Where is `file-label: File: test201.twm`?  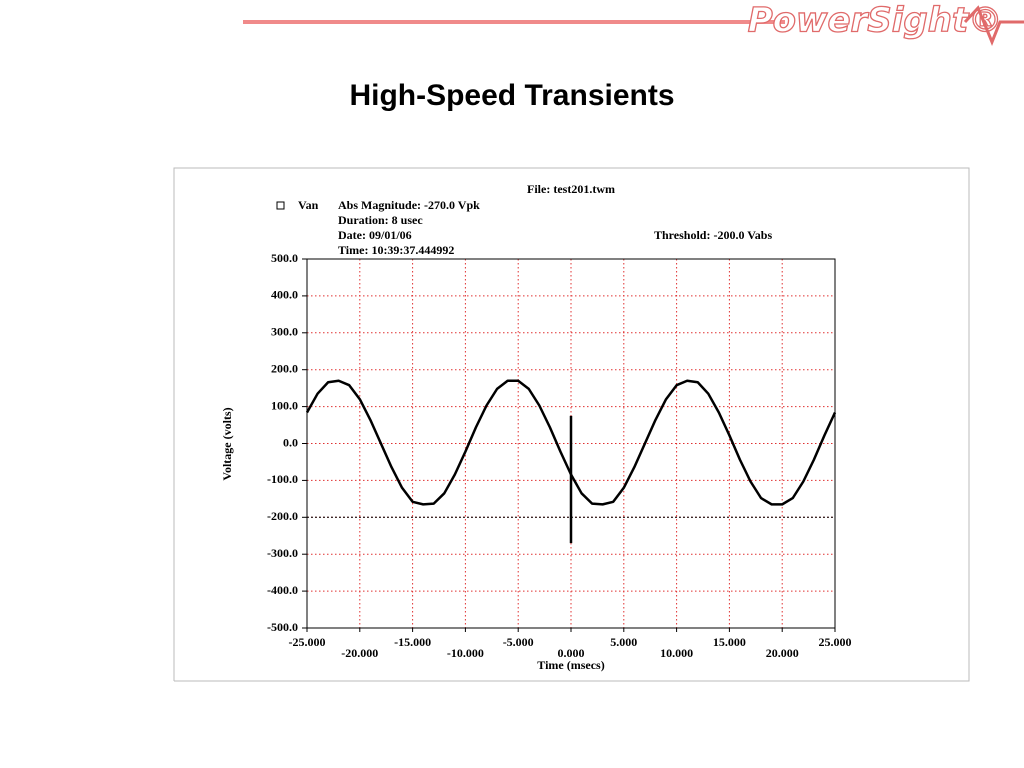 file-label: File: test201.twm is located at coordinates (571, 189).